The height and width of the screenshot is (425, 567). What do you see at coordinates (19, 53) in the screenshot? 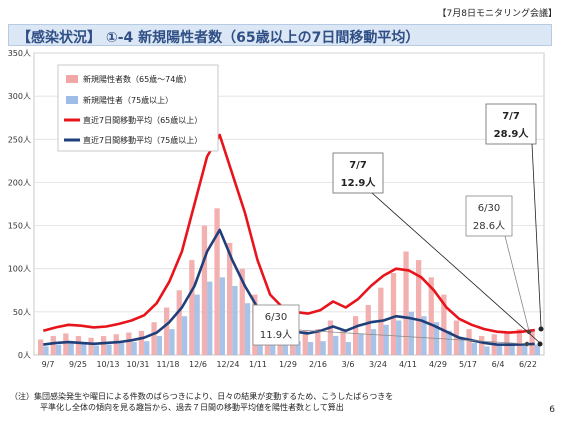
I see `y-tick-label: 350人` at bounding box center [19, 53].